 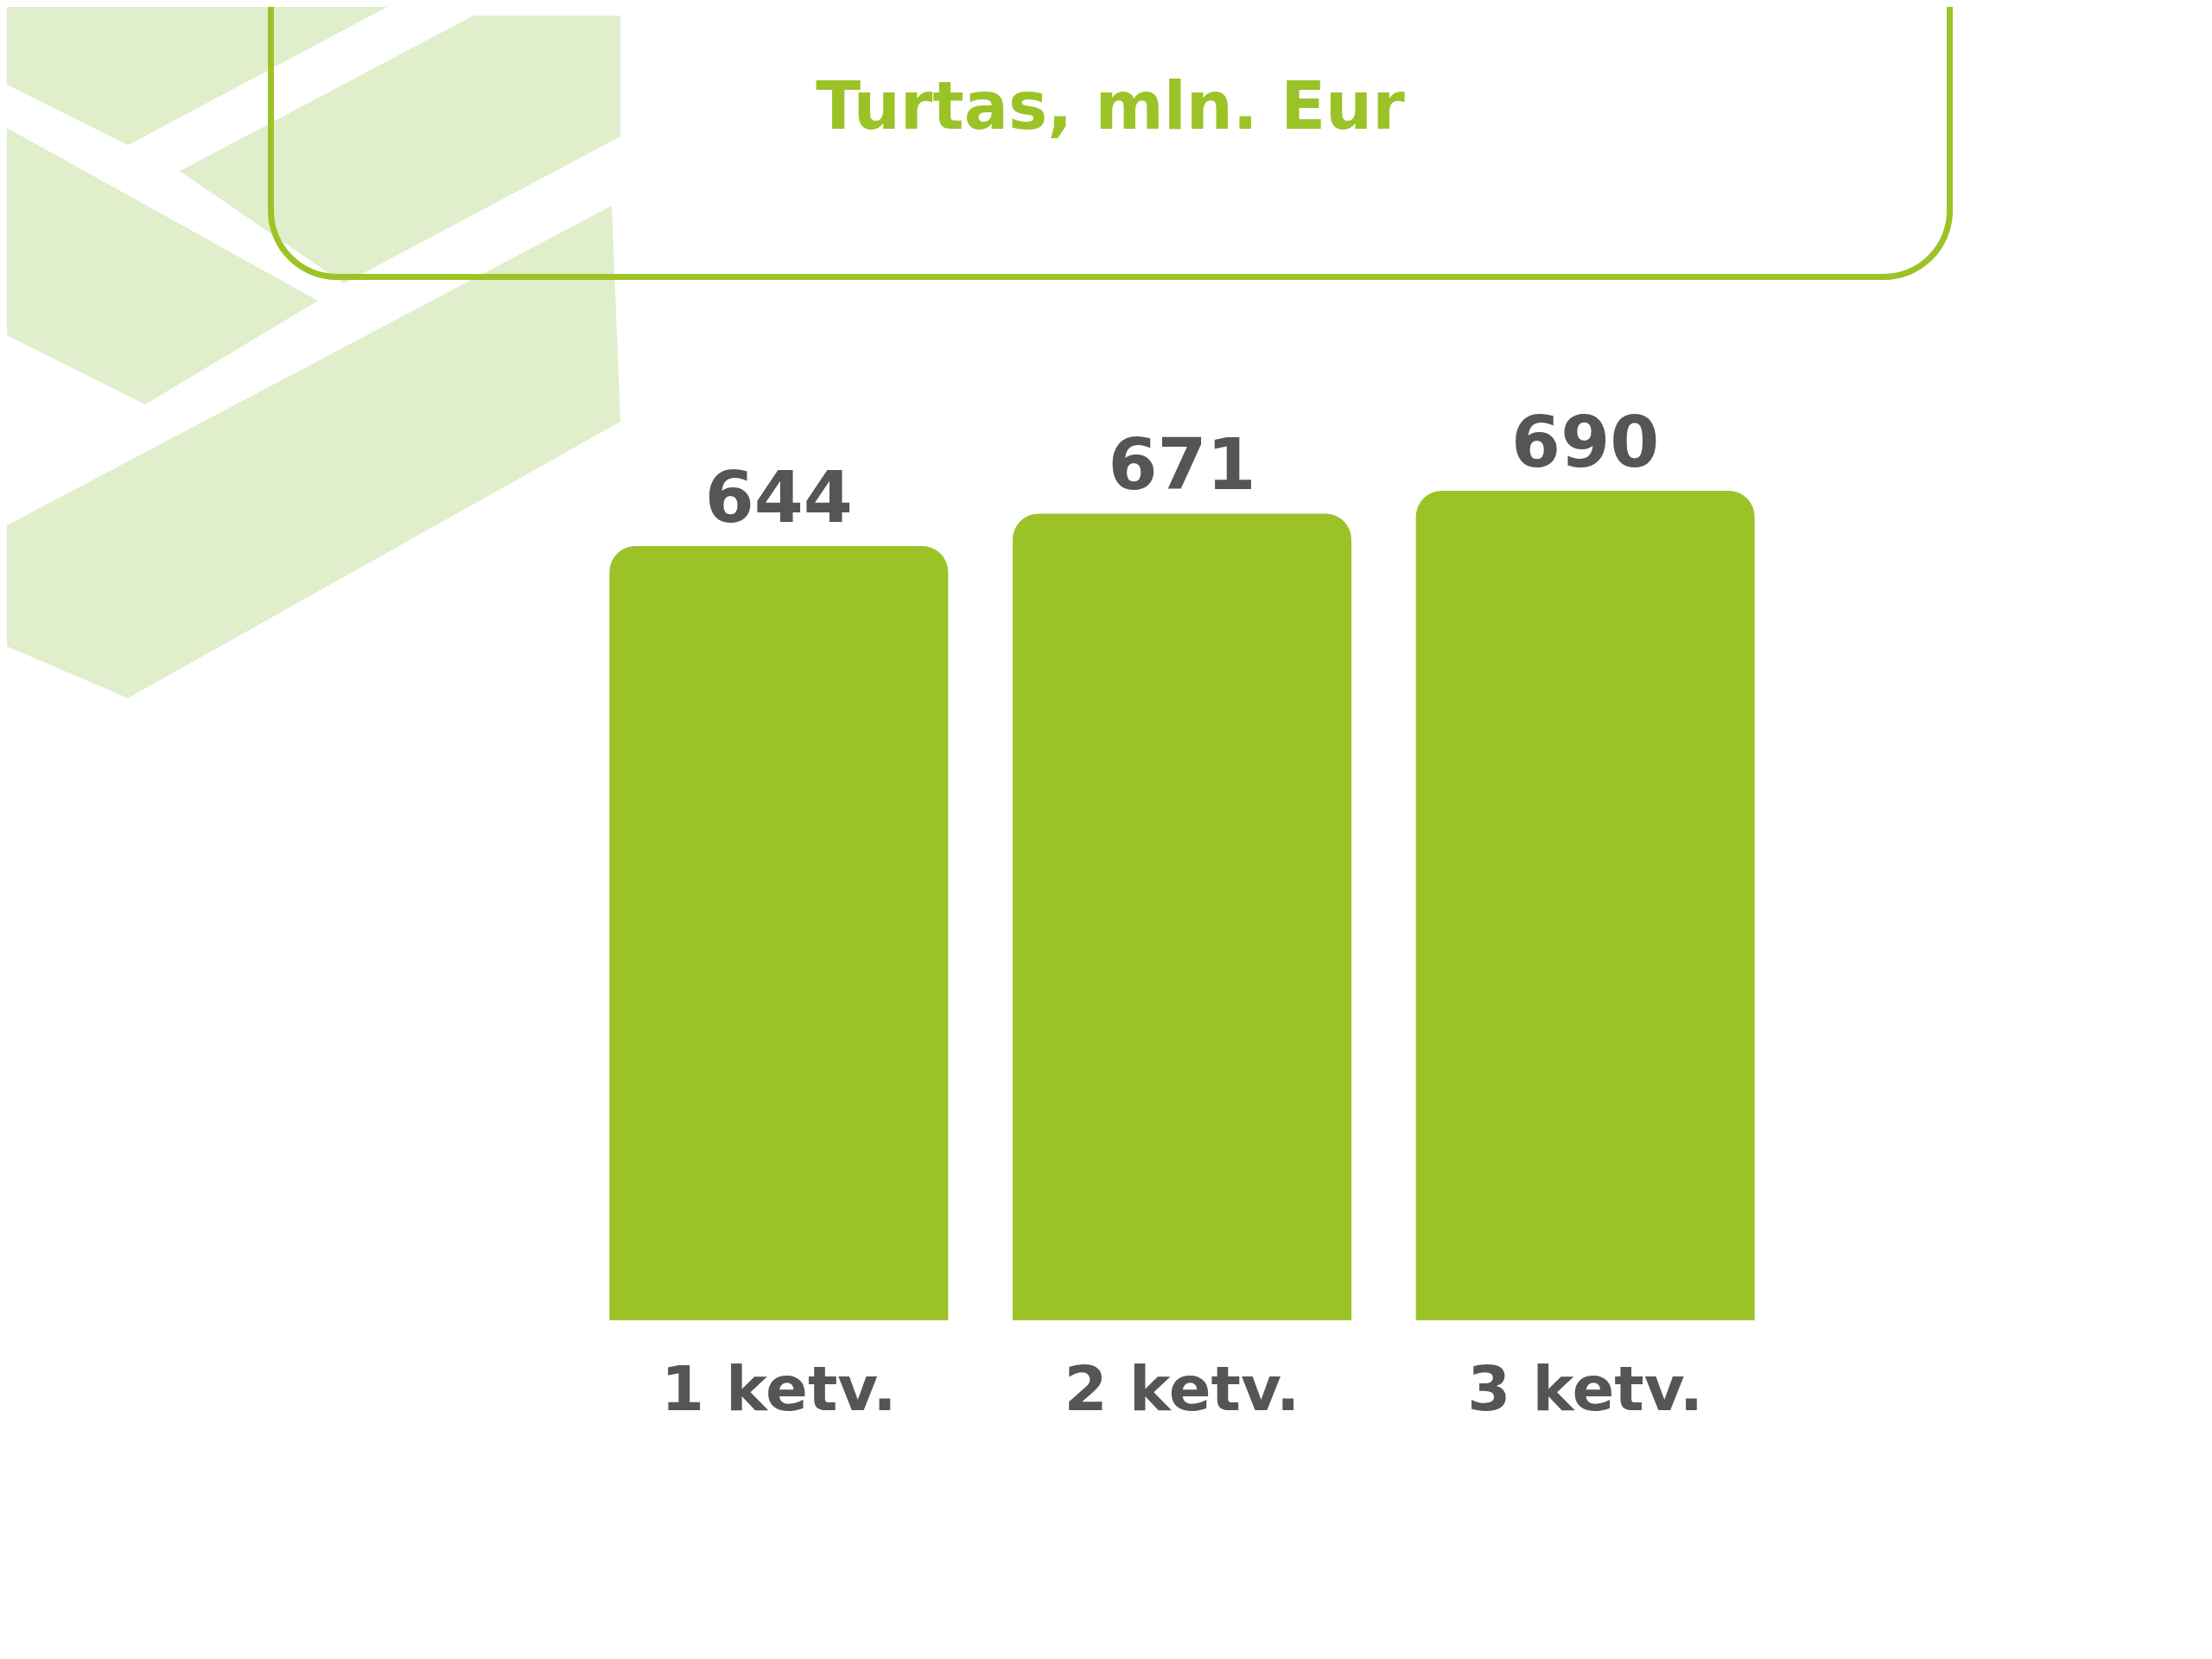 What do you see at coordinates (778, 497) in the screenshot?
I see `data-label: 644` at bounding box center [778, 497].